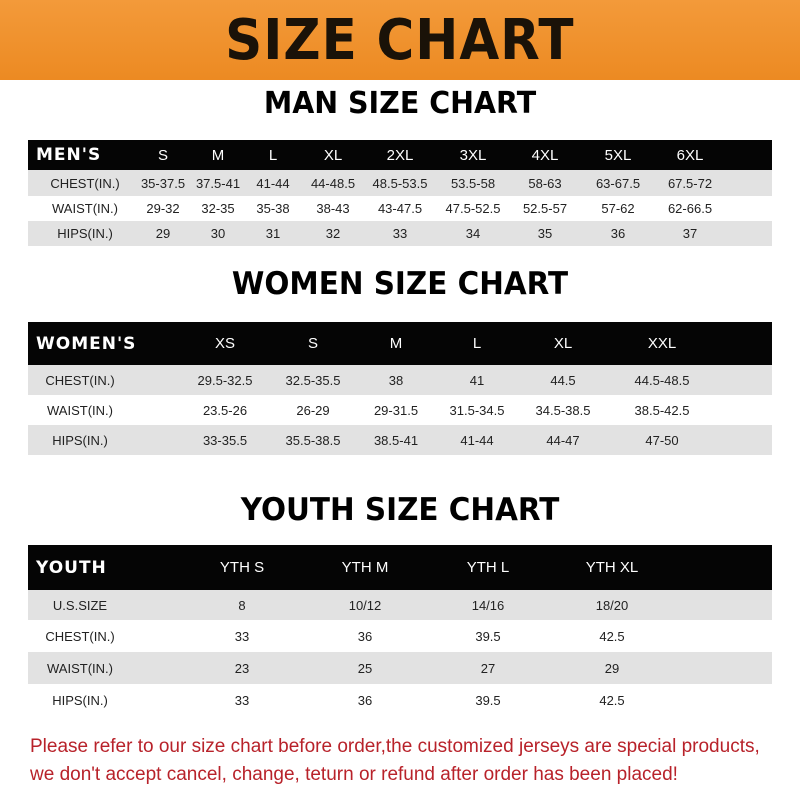 The image size is (800, 800). What do you see at coordinates (488, 567) in the screenshot?
I see `size-header: YTH L` at bounding box center [488, 567].